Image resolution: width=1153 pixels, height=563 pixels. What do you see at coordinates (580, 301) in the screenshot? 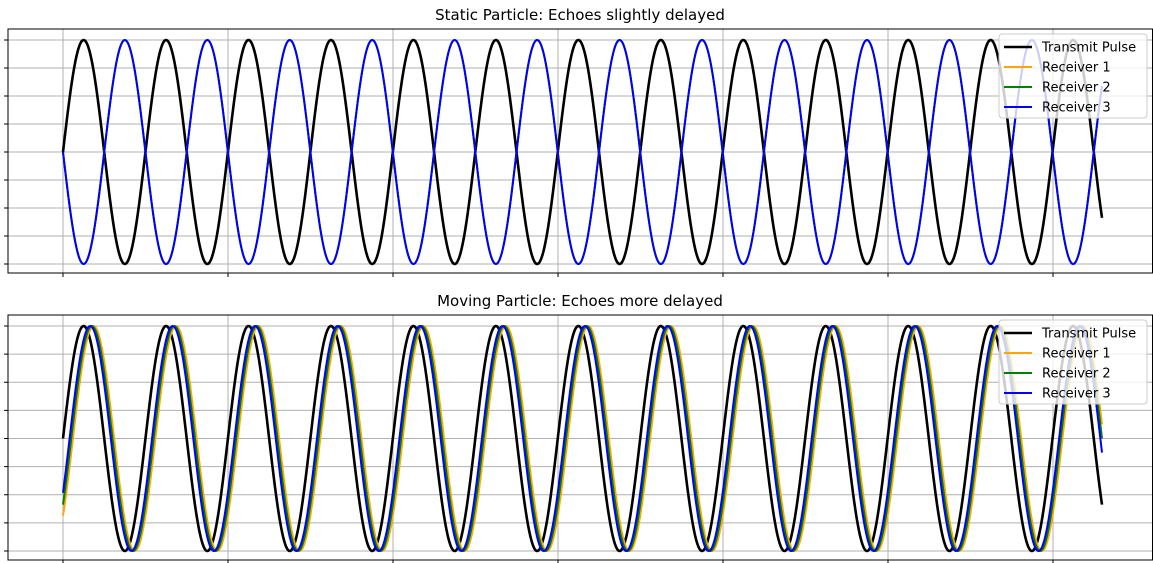
I see `panel-title: Moving Particle: Echoes more delayed` at bounding box center [580, 301].